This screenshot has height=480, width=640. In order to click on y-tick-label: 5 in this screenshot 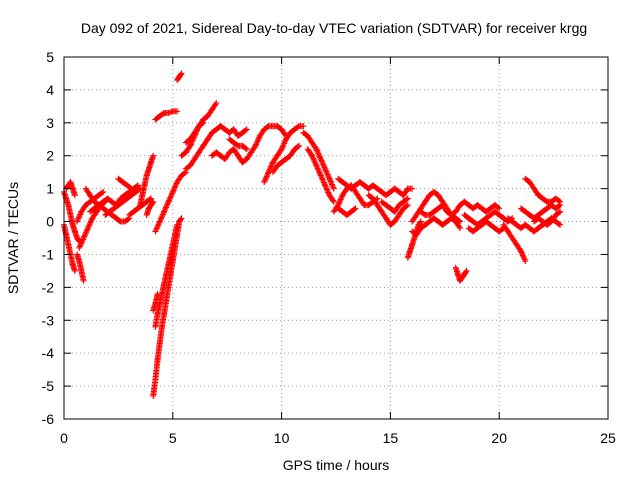, I will do `click(50, 57)`.